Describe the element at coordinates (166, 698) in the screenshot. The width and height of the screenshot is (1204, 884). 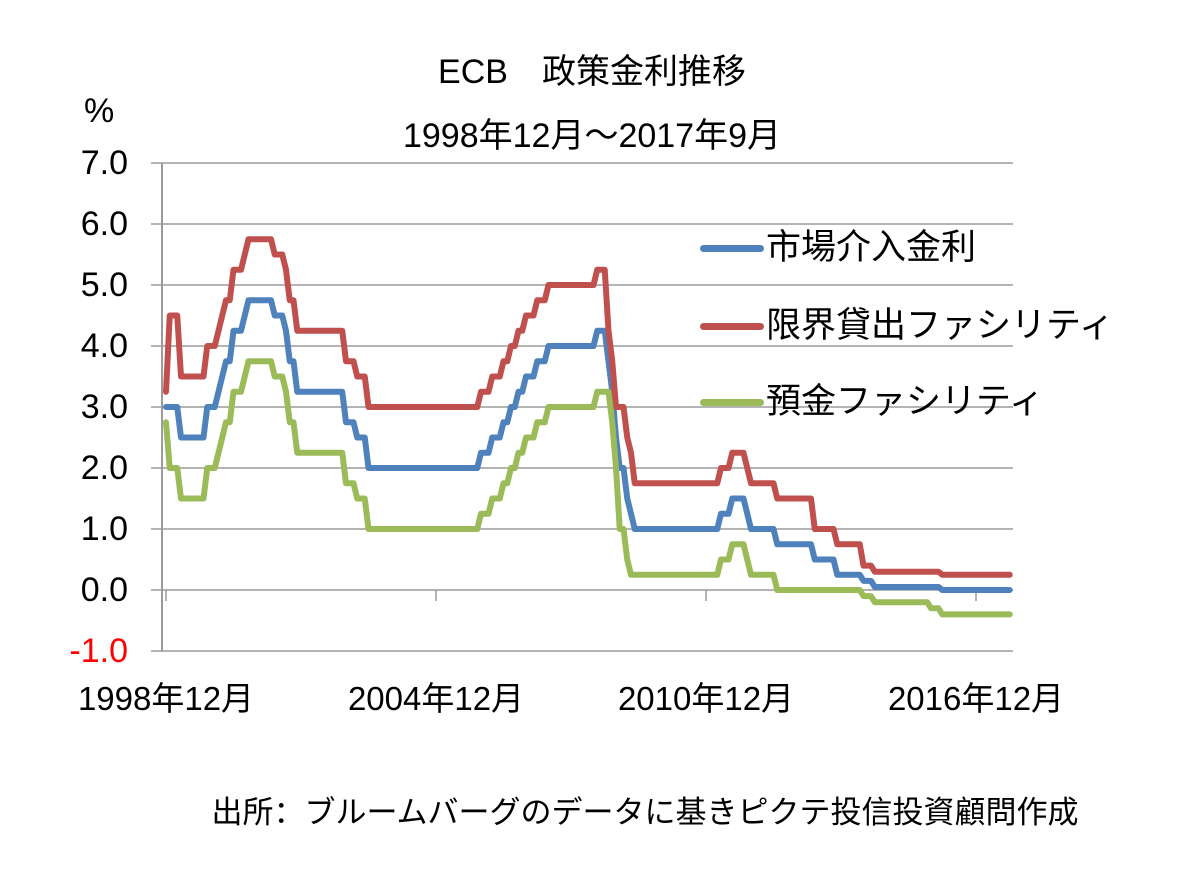
I see `x-tick-label: 1998年12月` at that location.